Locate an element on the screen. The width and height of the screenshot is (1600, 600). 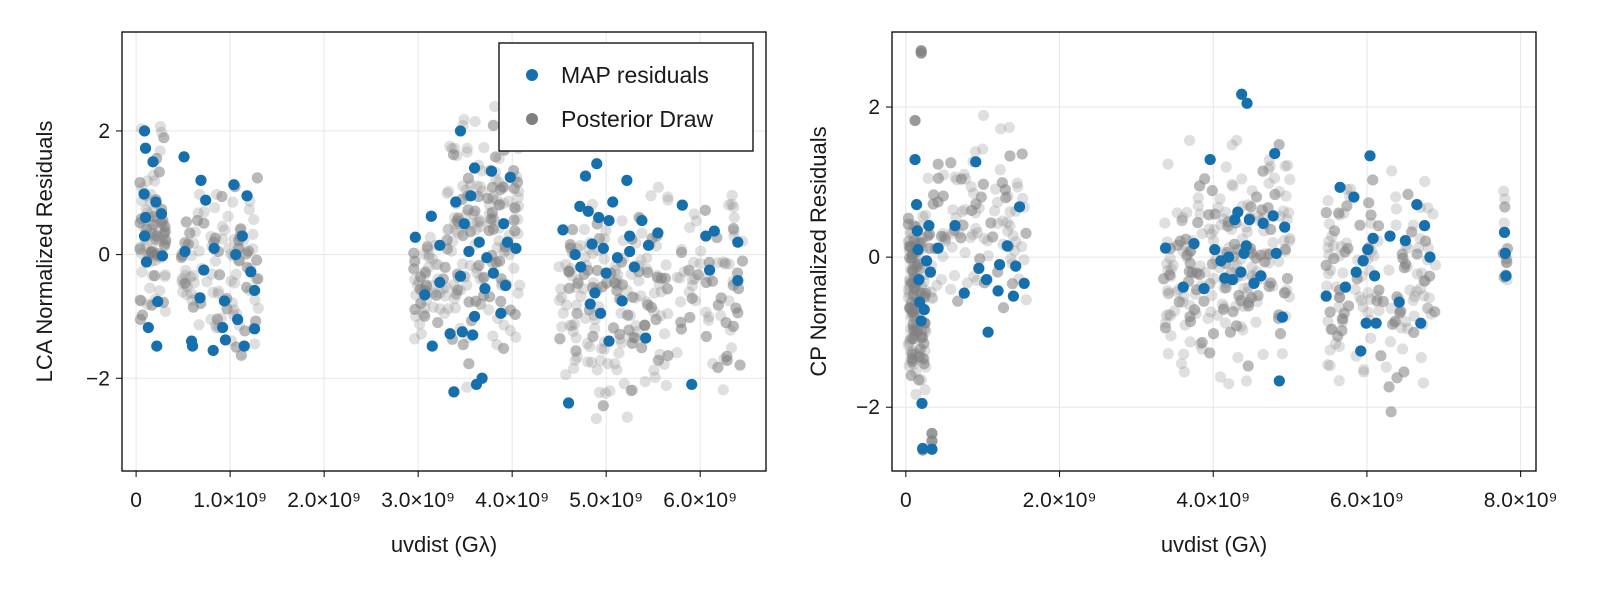
y-tick-label: 0 is located at coordinates (874, 257).